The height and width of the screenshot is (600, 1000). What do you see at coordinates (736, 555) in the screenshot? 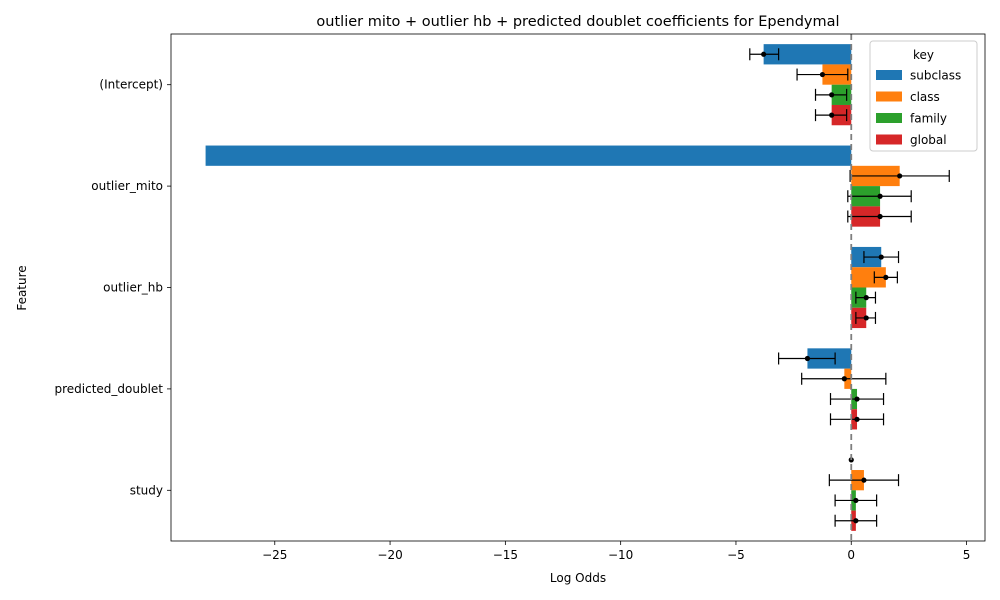
I see `x-tick-label: −5` at bounding box center [736, 555].